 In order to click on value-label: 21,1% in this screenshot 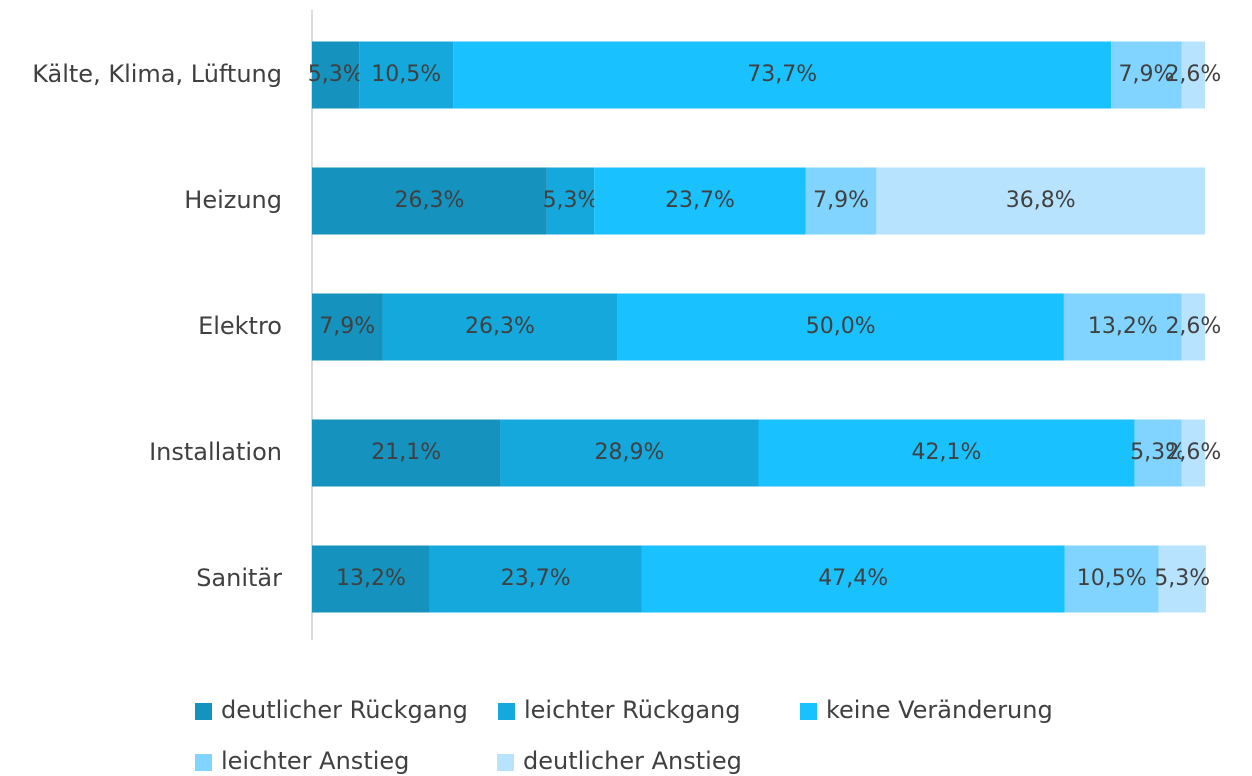, I will do `click(406, 452)`.